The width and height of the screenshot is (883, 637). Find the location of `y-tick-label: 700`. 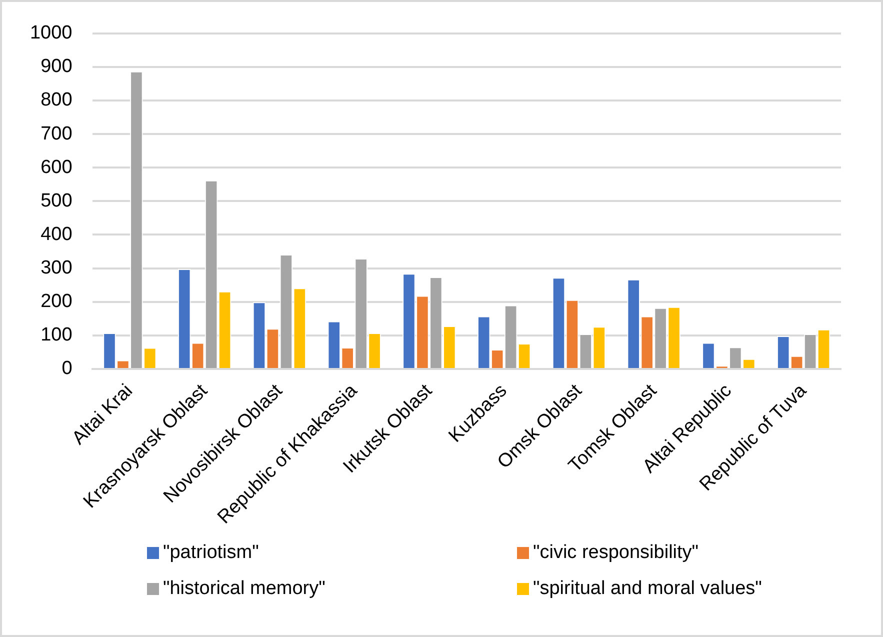

y-tick-label: 700 is located at coordinates (56, 133).